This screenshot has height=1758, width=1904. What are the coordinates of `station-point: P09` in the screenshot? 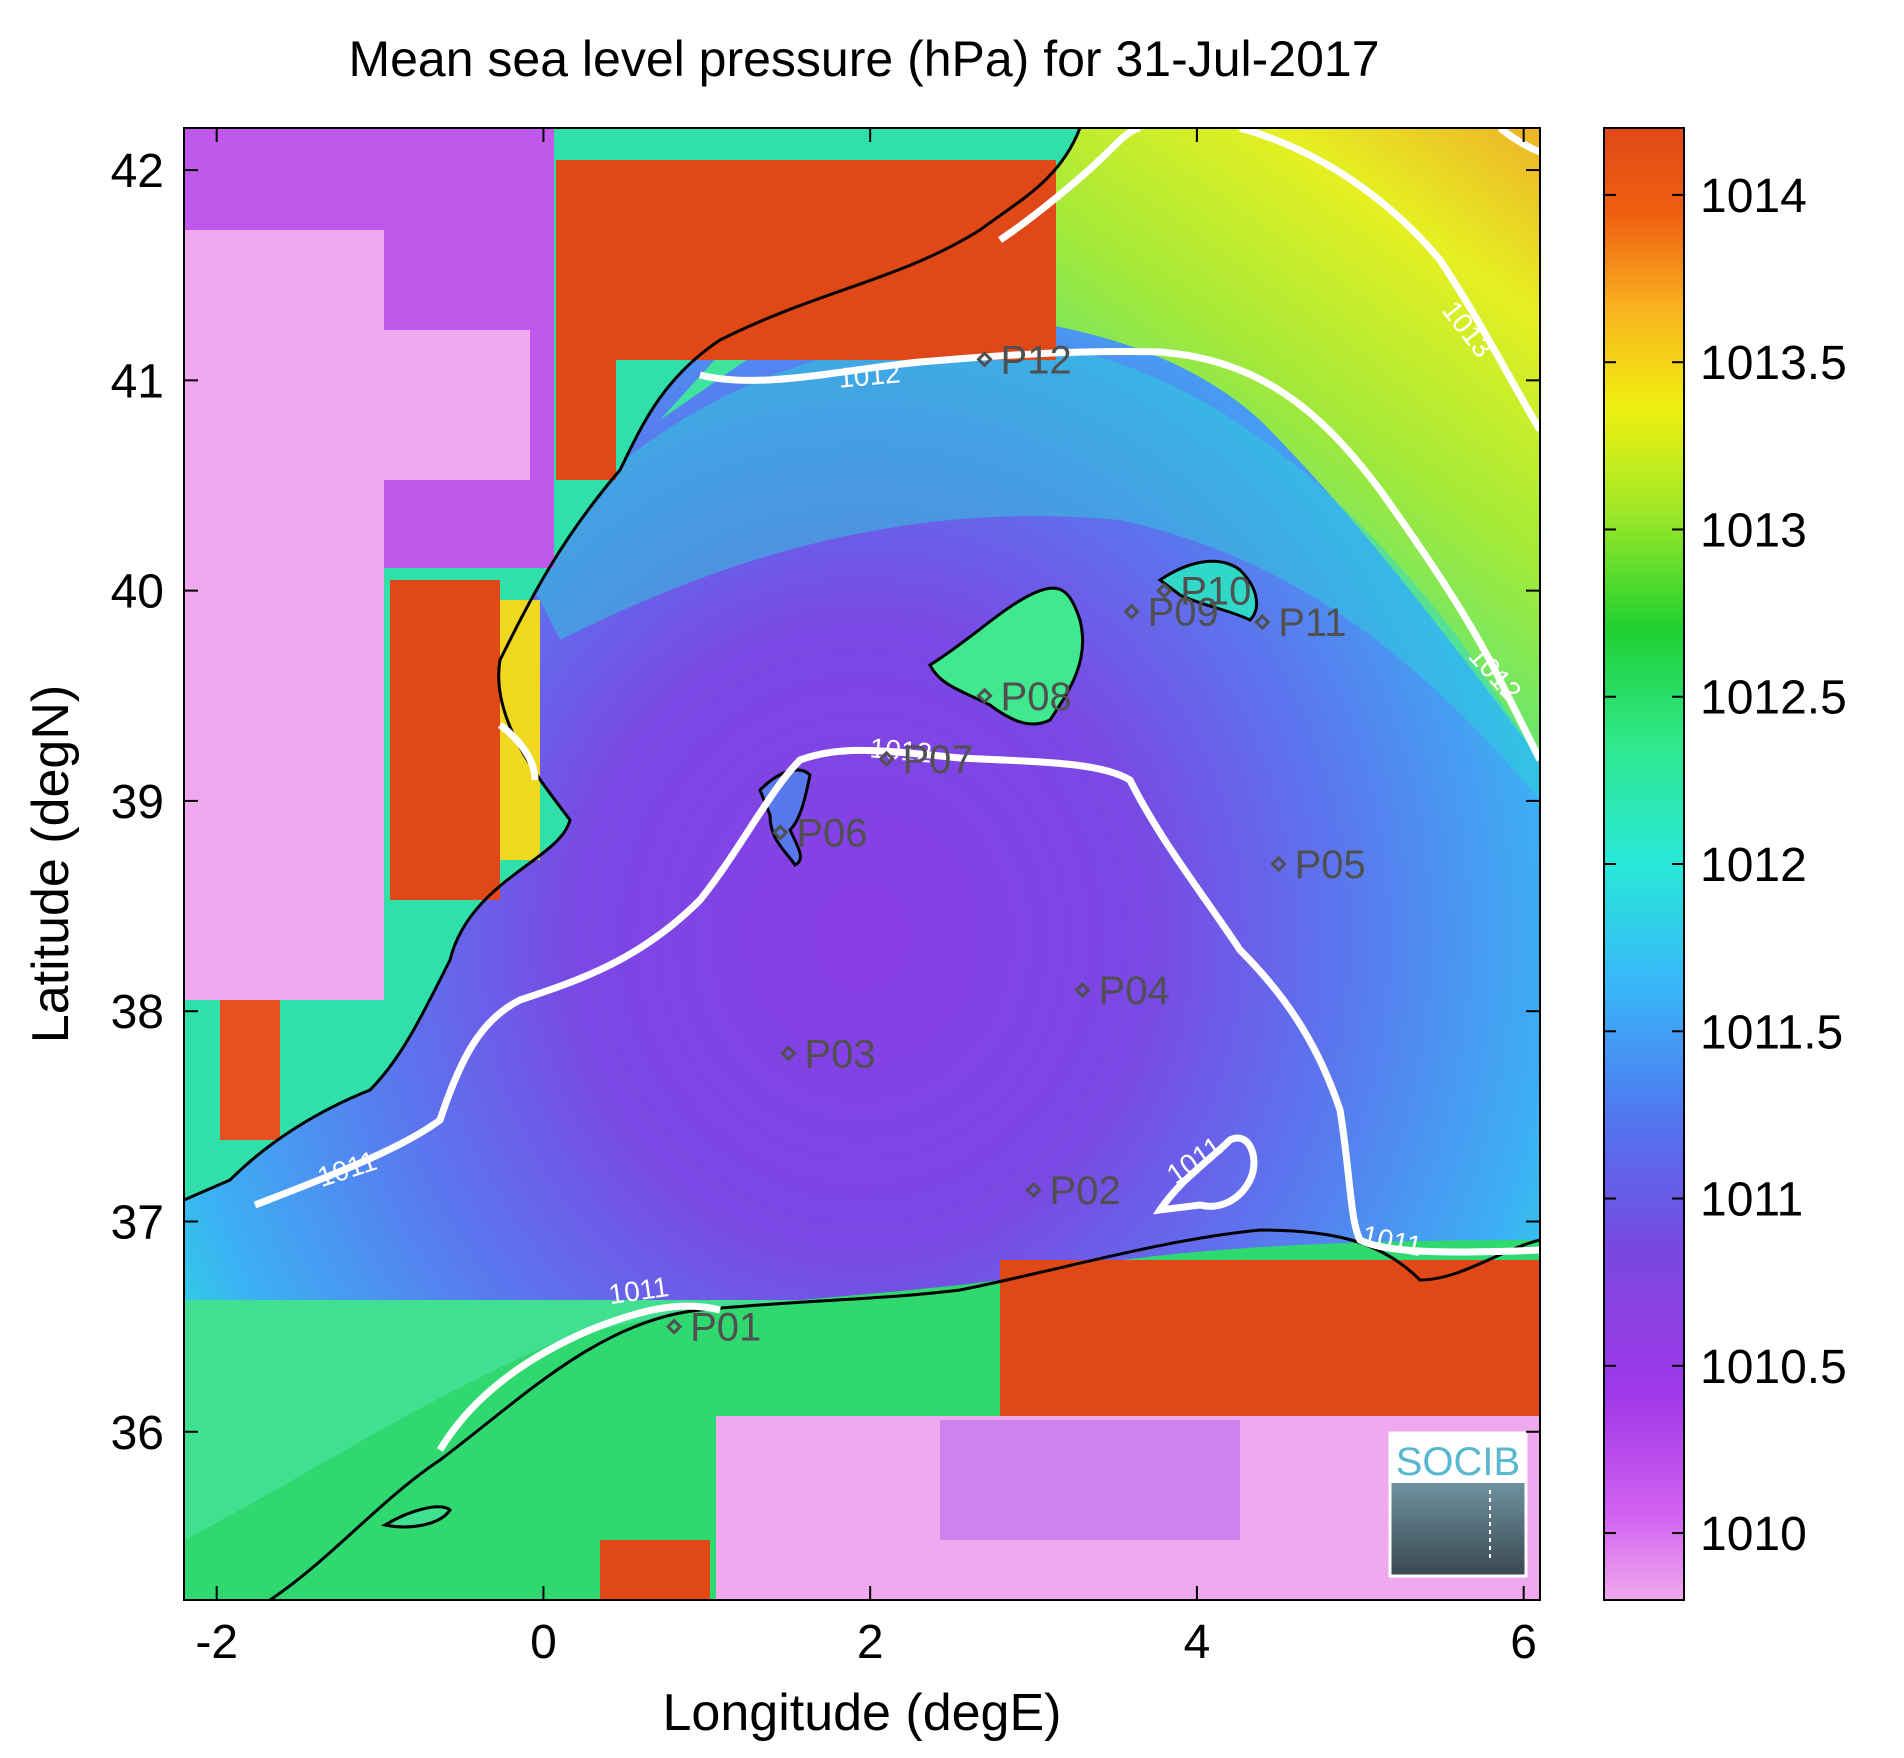 It's located at (1171, 613).